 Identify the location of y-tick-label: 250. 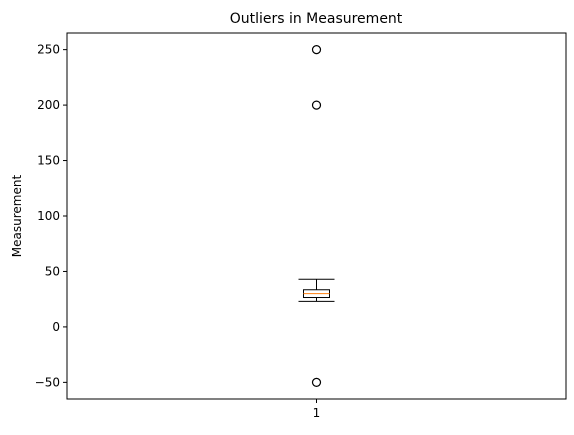
(48, 50).